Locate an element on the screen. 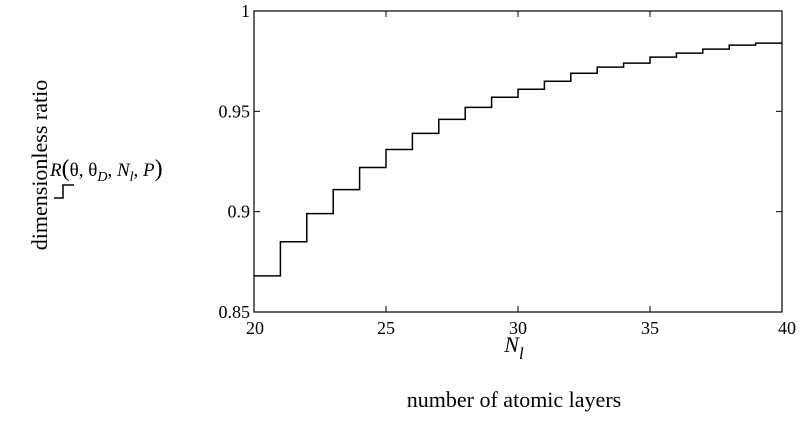 The image size is (804, 438). y-tick-label: 1 is located at coordinates (245, 11).